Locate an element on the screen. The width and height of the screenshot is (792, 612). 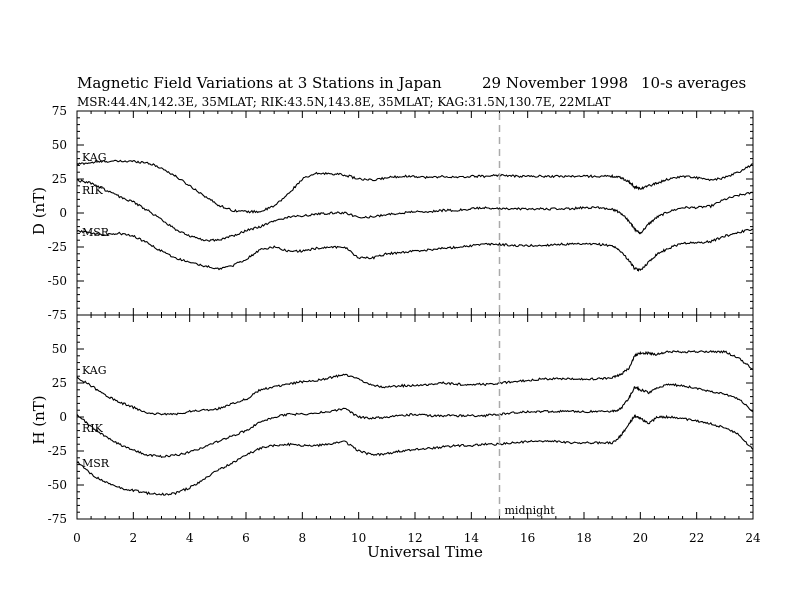
midnight-marker-label: midnight is located at coordinates (530, 510).